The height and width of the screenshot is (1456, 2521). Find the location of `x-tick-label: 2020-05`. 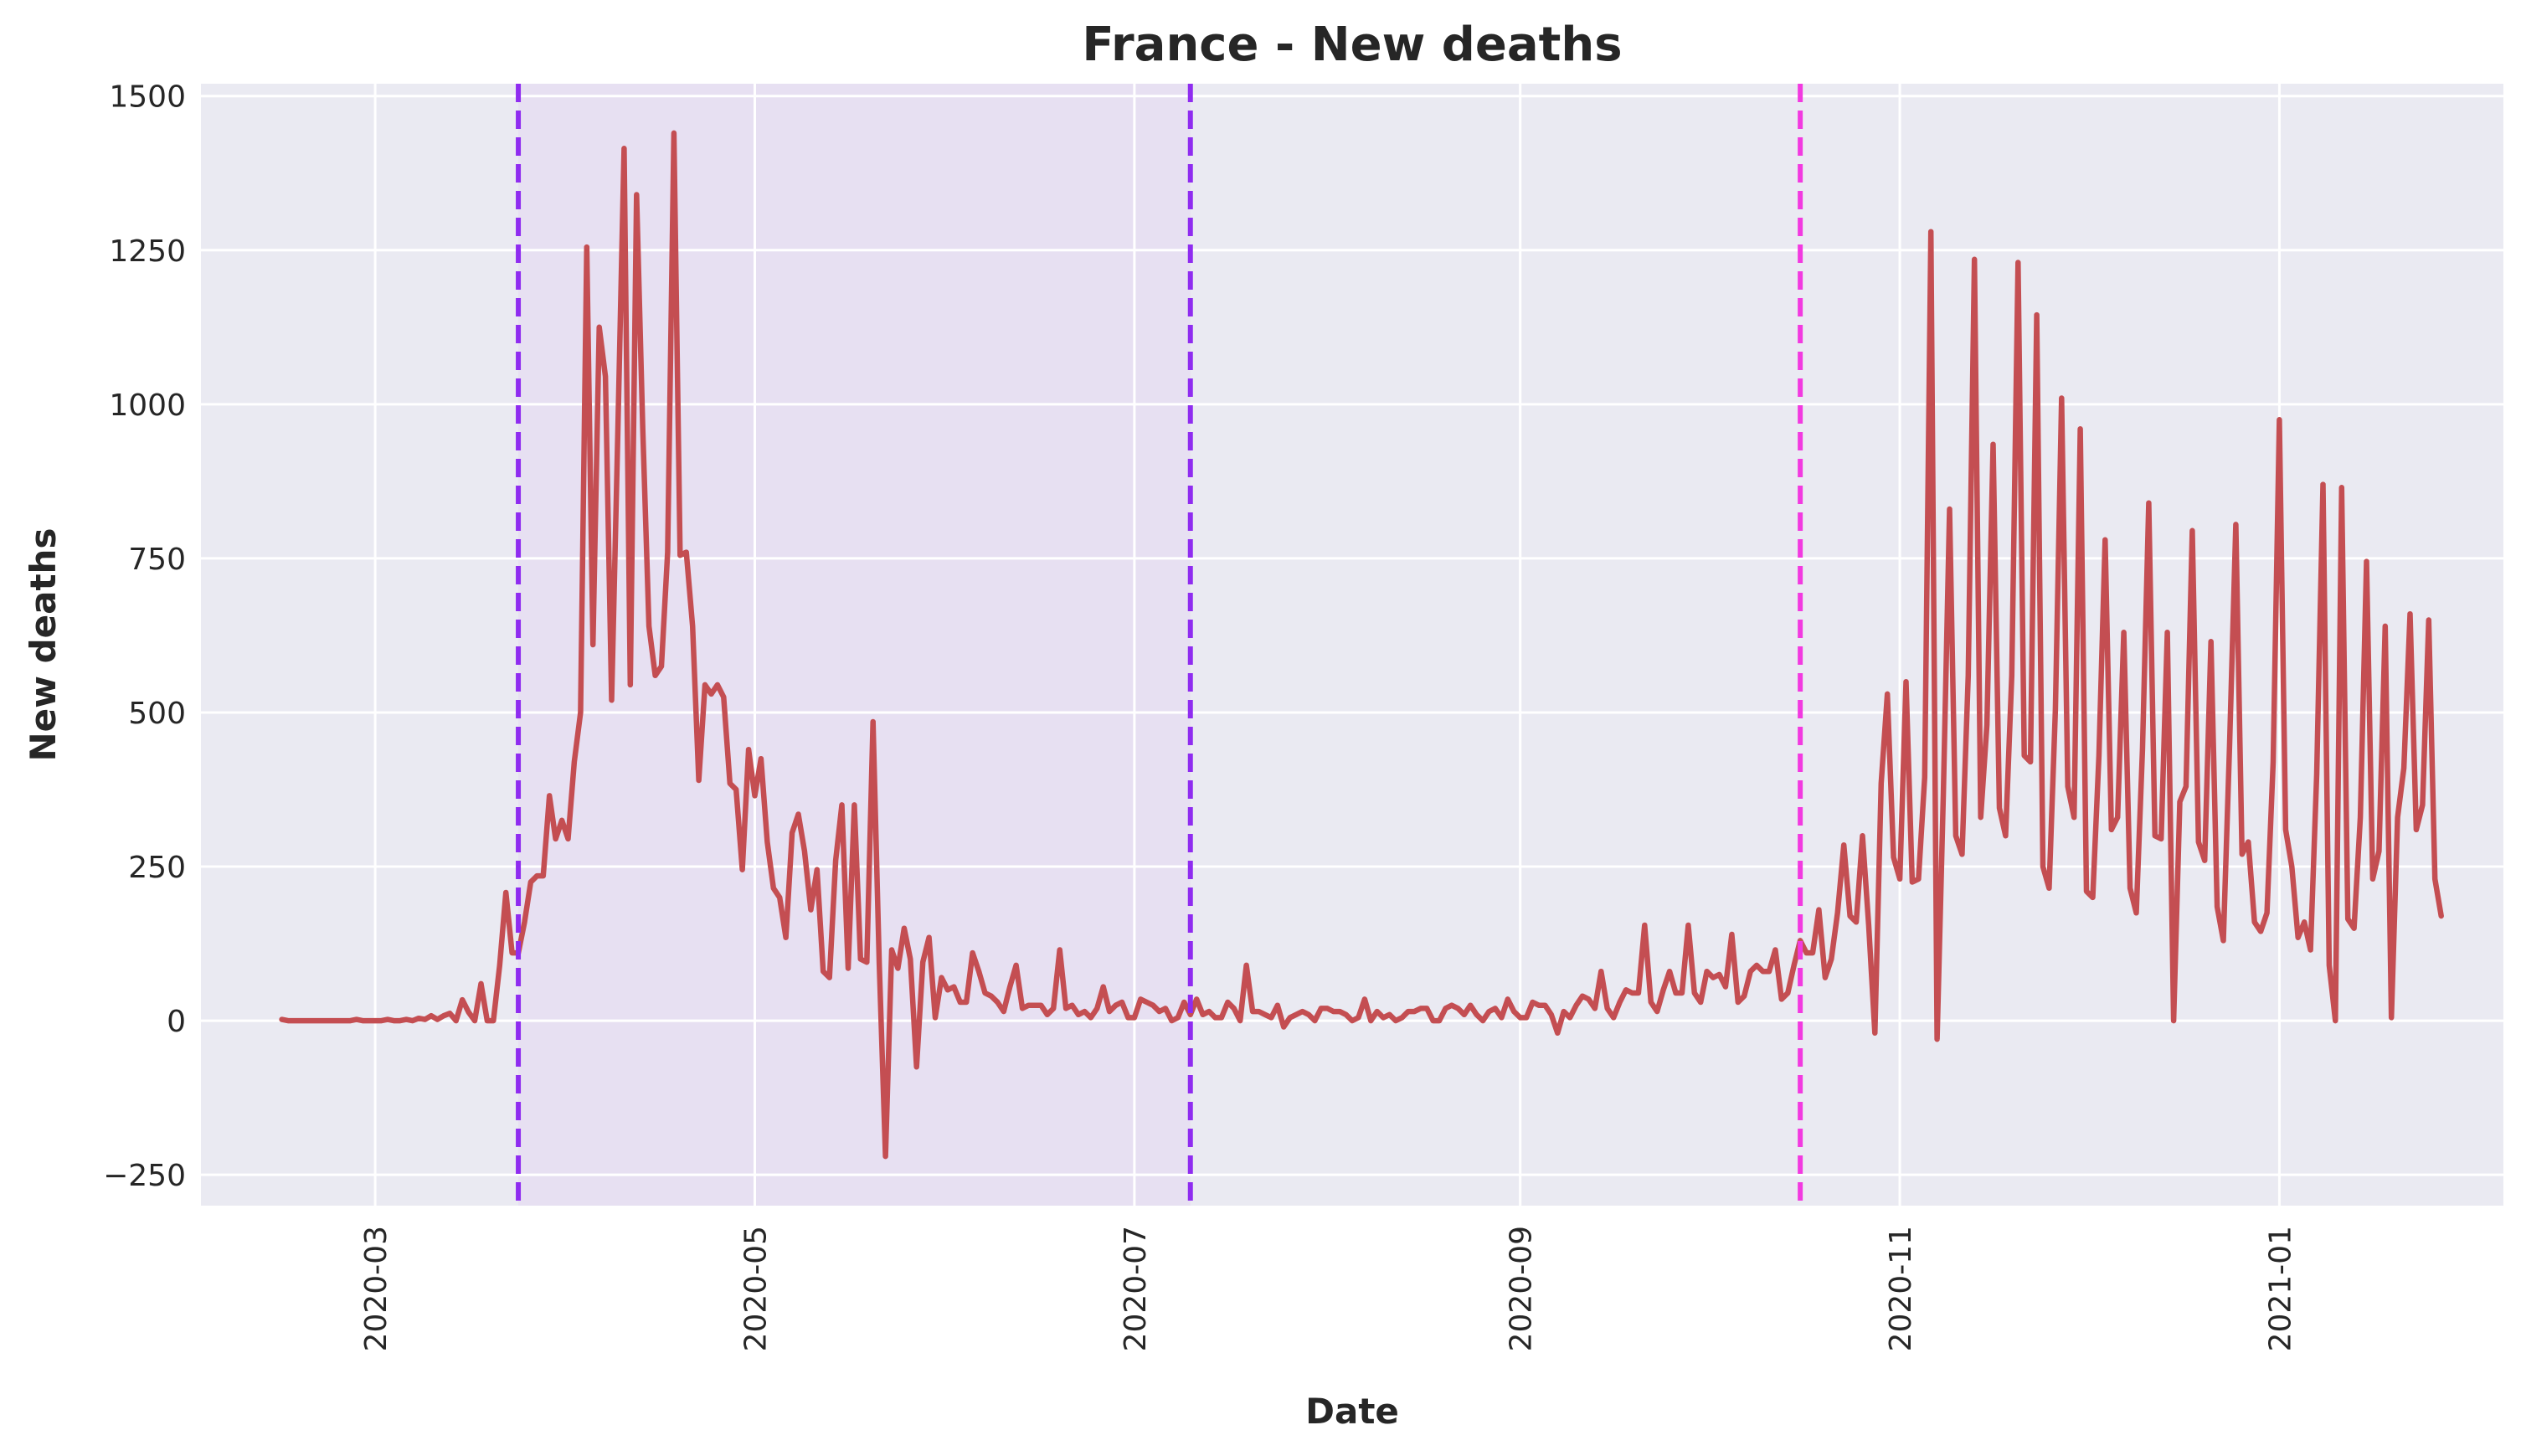

x-tick-label: 2020-05 is located at coordinates (755, 1288).